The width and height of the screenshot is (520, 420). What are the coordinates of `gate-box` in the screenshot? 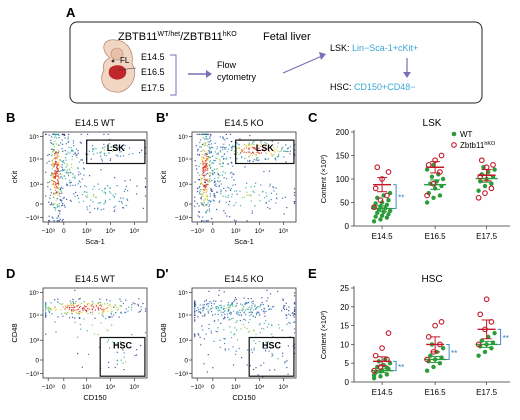 It's located at (116, 152).